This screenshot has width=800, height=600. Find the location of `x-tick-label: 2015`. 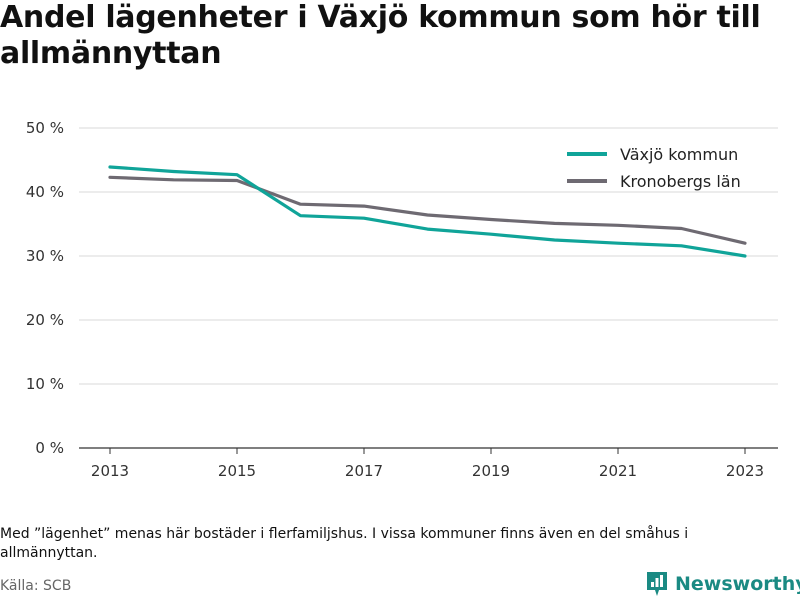

x-tick-label: 2015 is located at coordinates (237, 471).